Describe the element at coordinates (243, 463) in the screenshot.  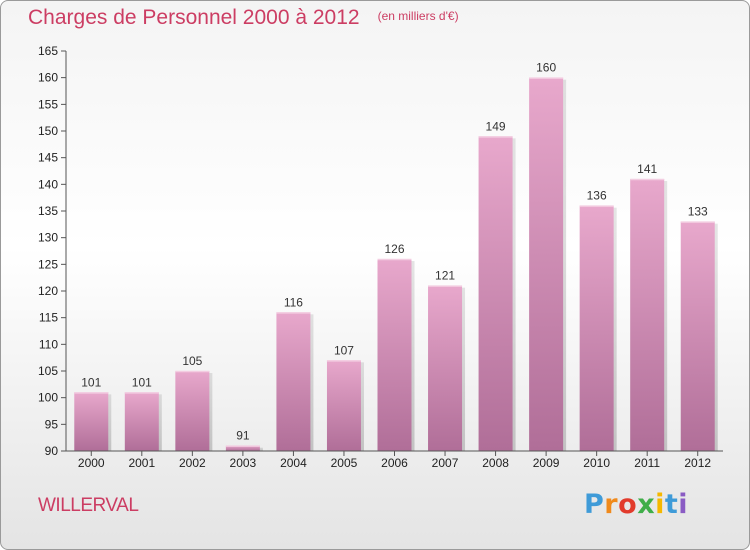
I see `x-tick-label: 2003` at that location.